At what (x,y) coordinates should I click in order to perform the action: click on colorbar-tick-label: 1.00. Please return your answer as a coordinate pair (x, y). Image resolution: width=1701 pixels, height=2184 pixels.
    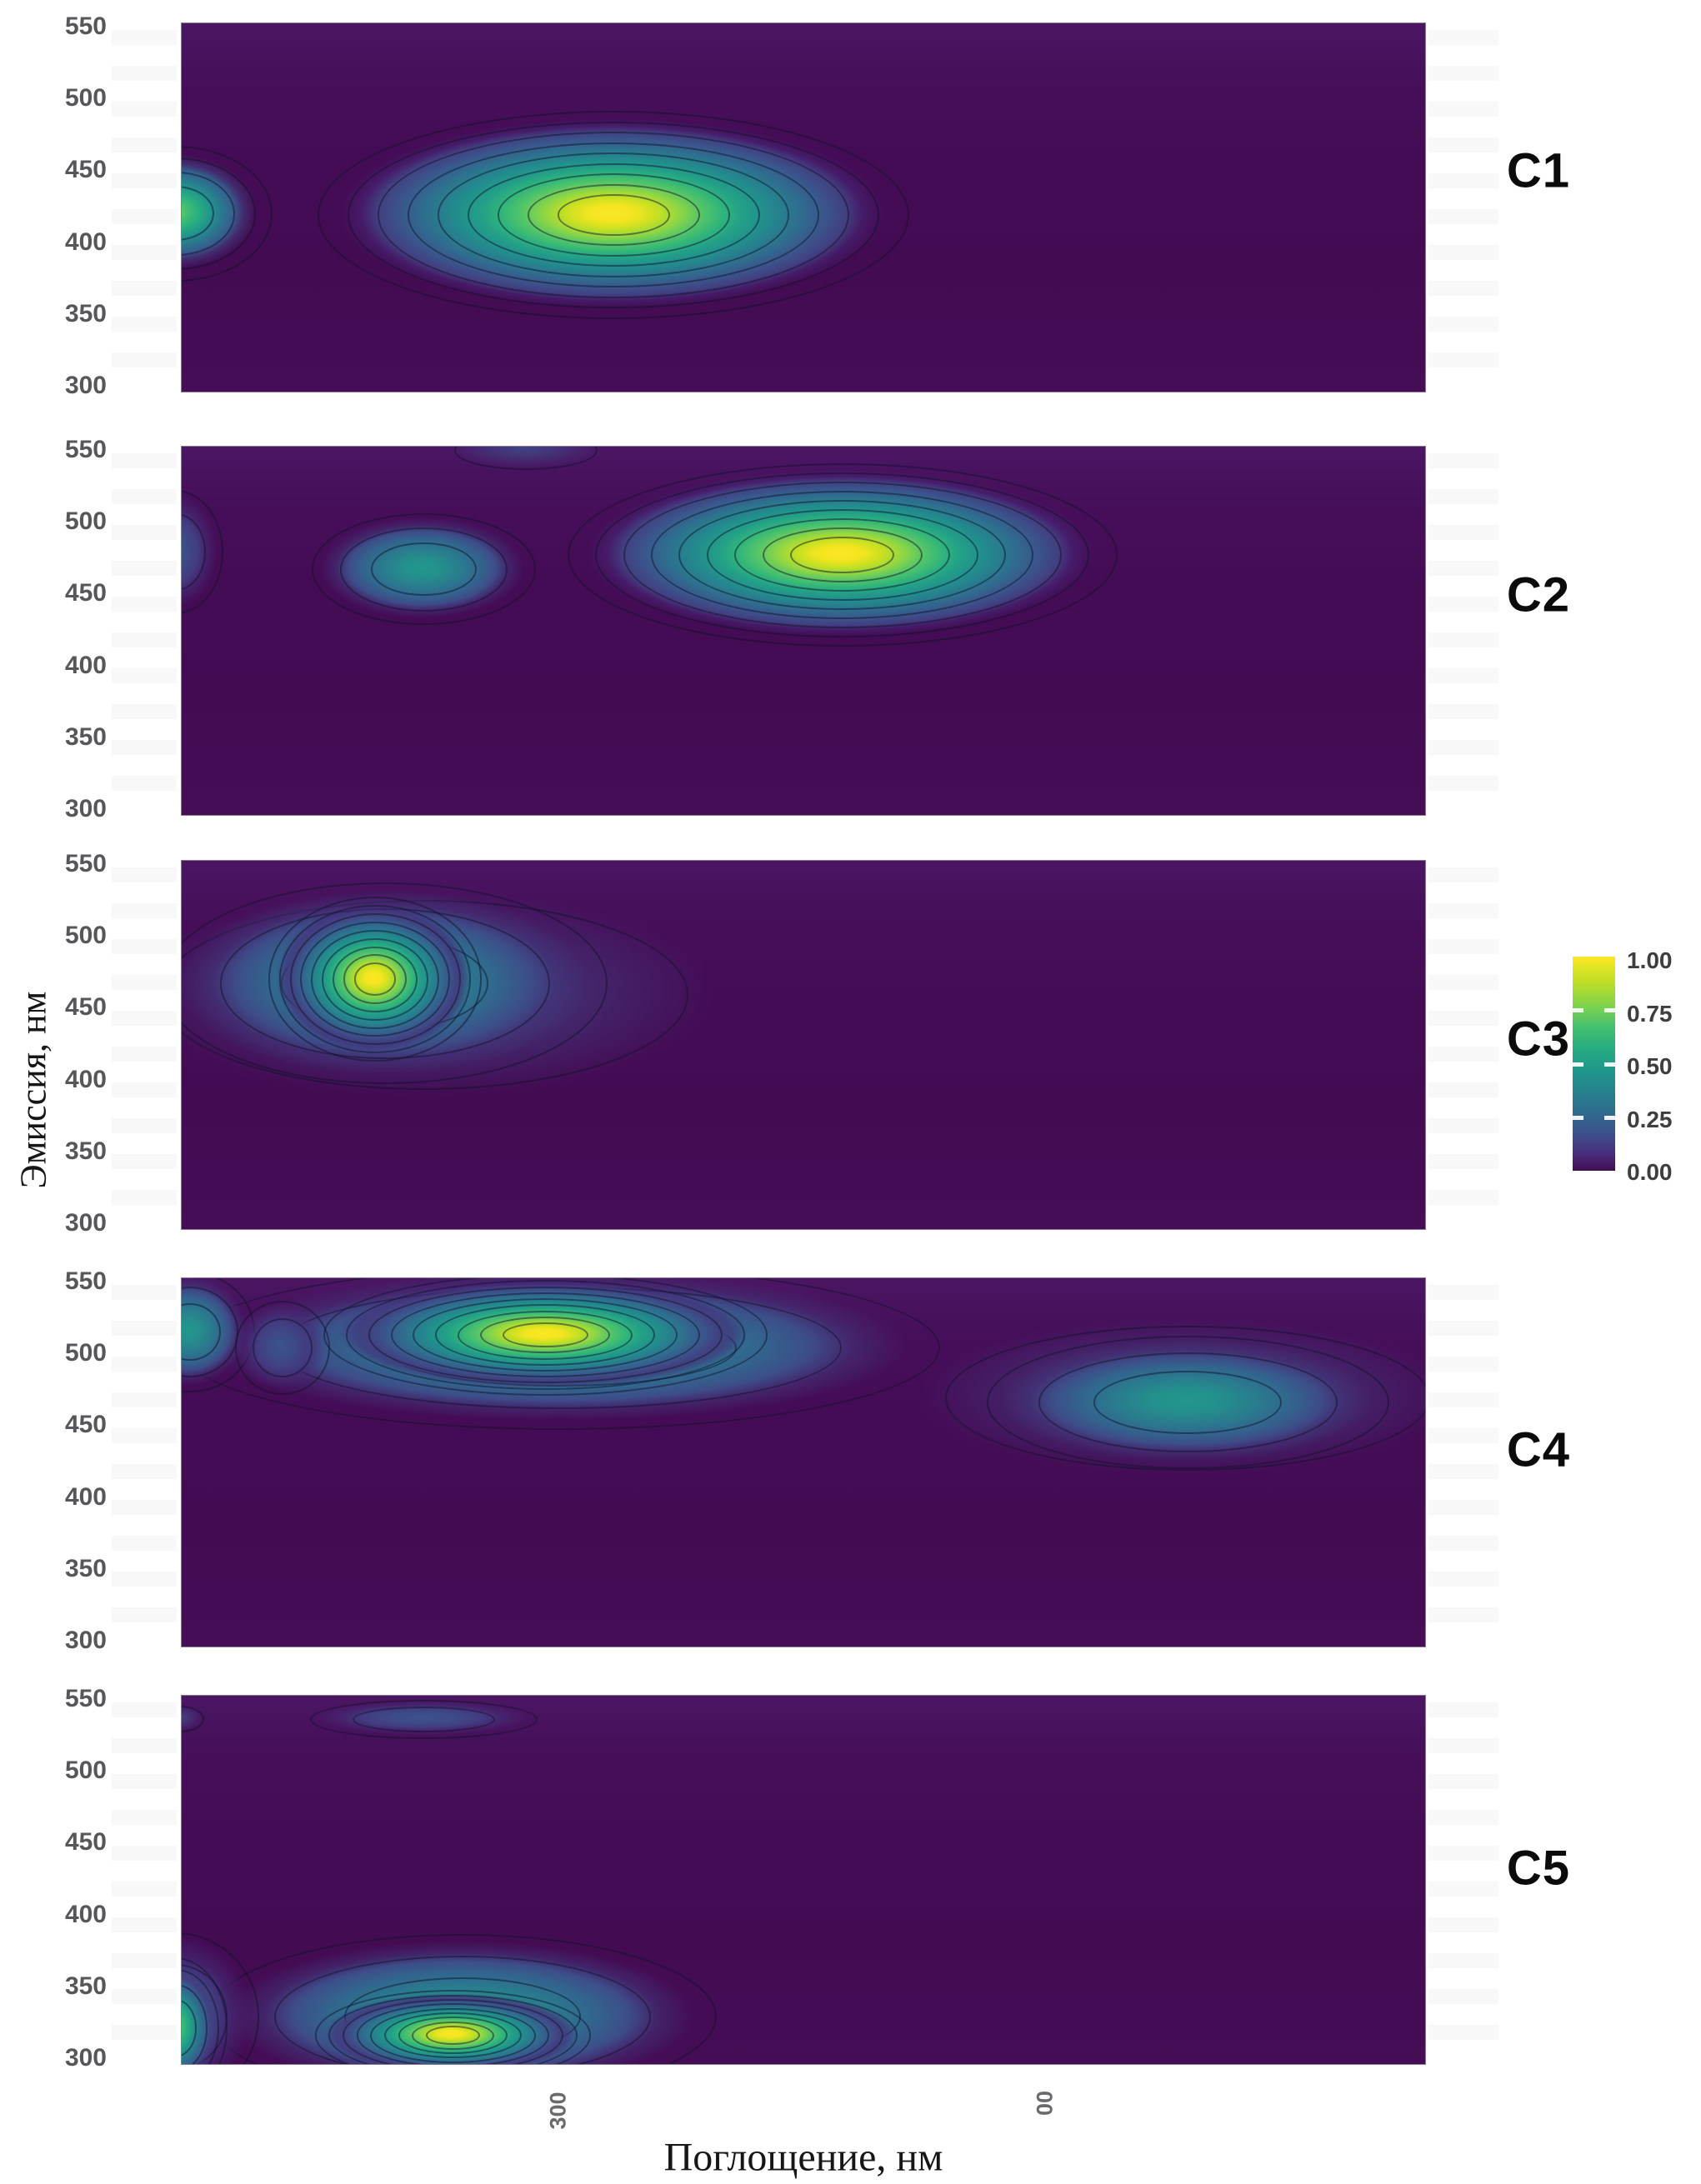
    Looking at the image, I should click on (1650, 960).